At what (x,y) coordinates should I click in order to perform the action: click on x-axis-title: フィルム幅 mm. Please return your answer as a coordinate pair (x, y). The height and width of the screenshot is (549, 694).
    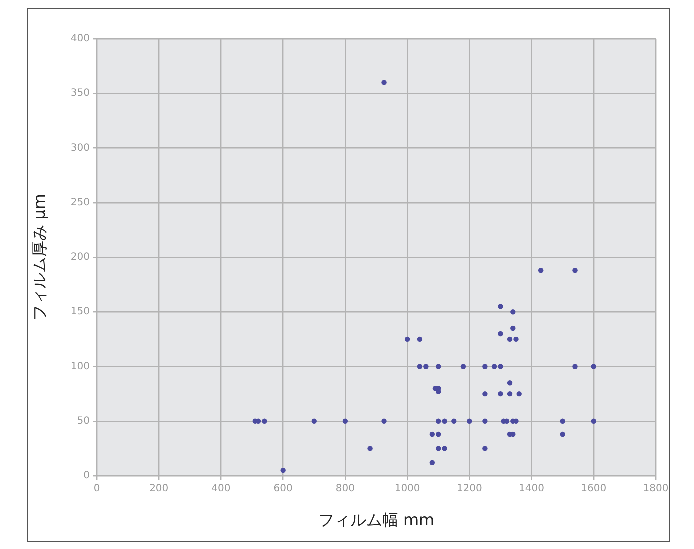
    Looking at the image, I should click on (376, 520).